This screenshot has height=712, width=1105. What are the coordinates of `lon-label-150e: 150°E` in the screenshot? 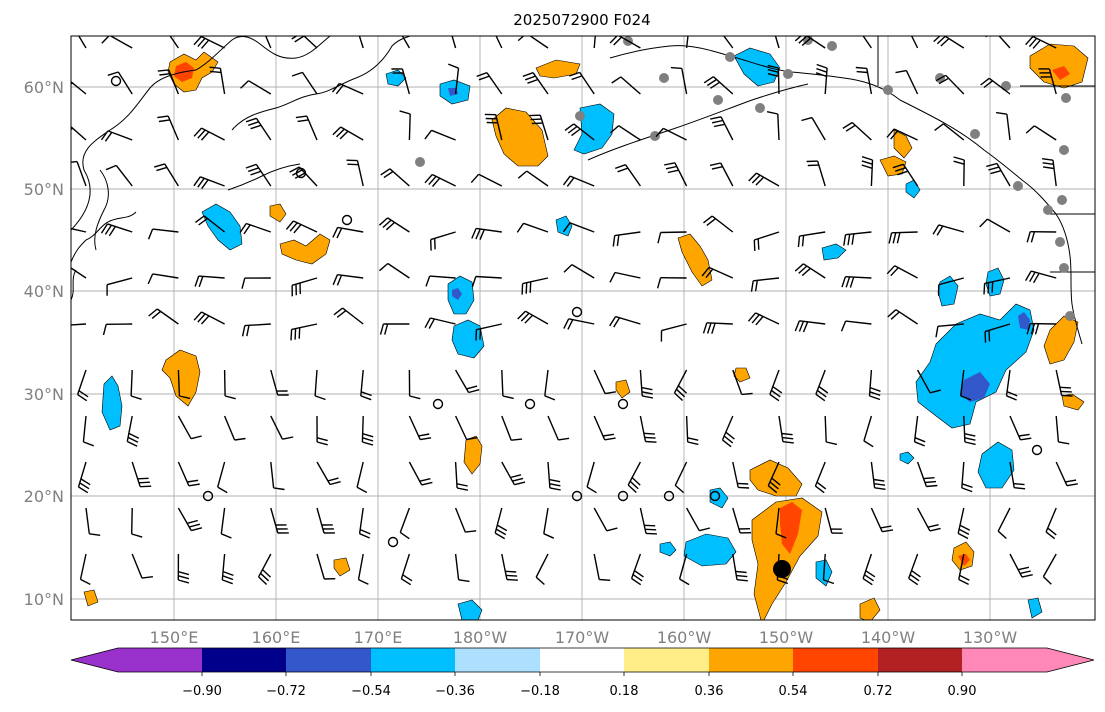 It's located at (174, 637).